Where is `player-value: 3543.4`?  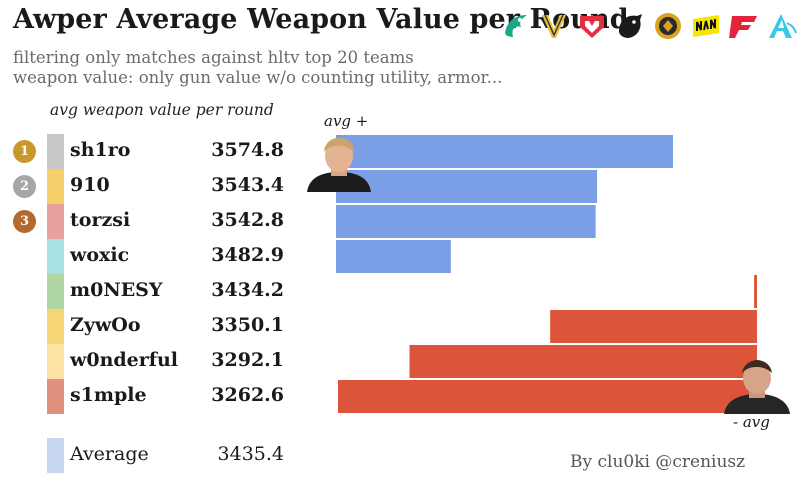
player-value: 3543.4 is located at coordinates (247, 185).